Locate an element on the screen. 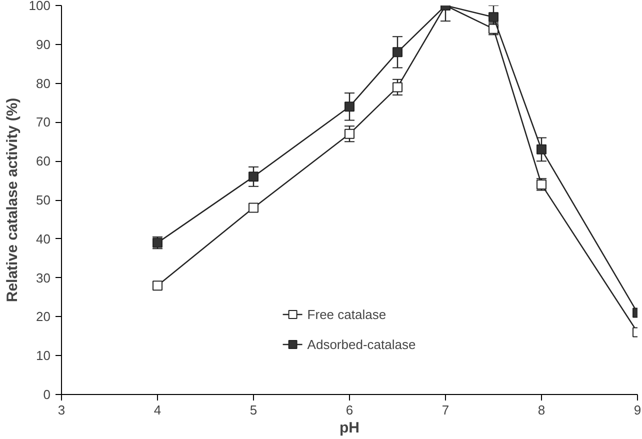  x-tick-label: 8 is located at coordinates (542, 410).